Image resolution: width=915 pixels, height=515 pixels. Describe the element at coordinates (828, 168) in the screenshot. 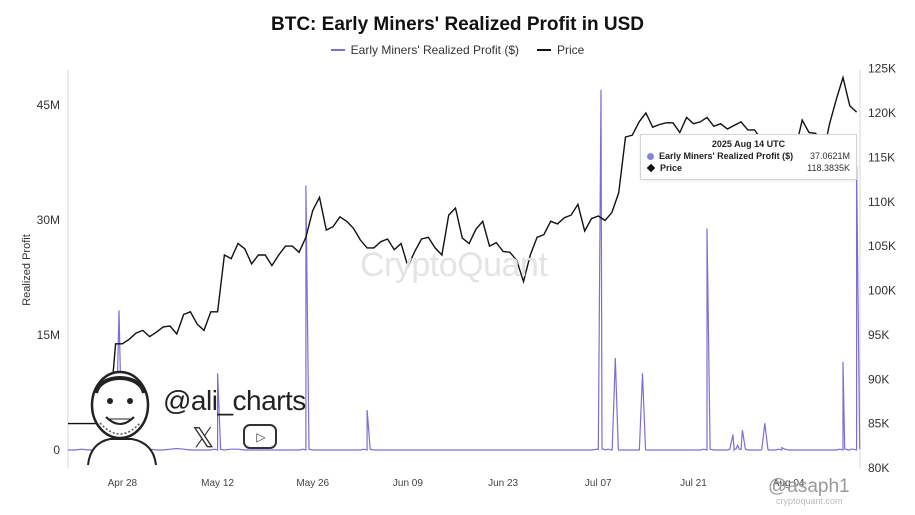

I see `tooltip-value-price: 118.3835K` at that location.